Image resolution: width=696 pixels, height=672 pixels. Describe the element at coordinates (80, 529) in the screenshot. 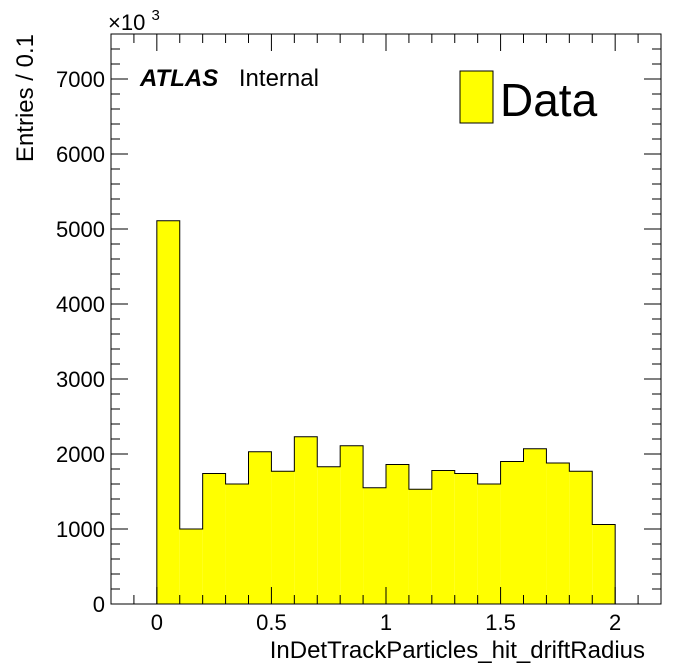

I see `y-tick-label: 1000` at that location.